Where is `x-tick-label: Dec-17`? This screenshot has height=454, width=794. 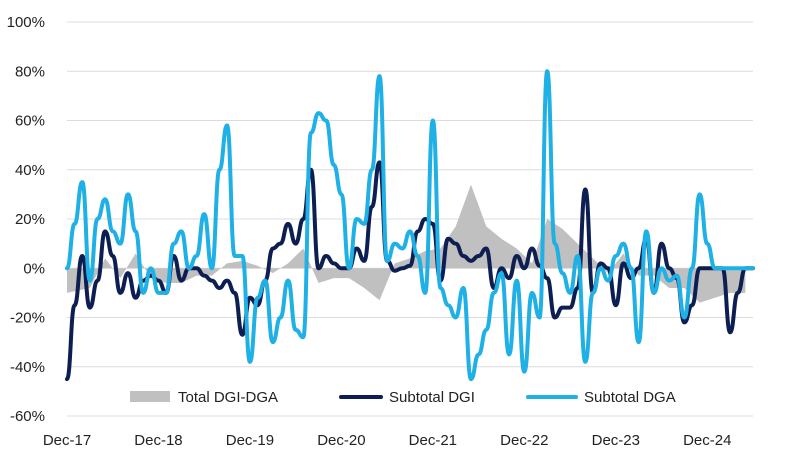
x-tick-label: Dec-17 is located at coordinates (67, 440).